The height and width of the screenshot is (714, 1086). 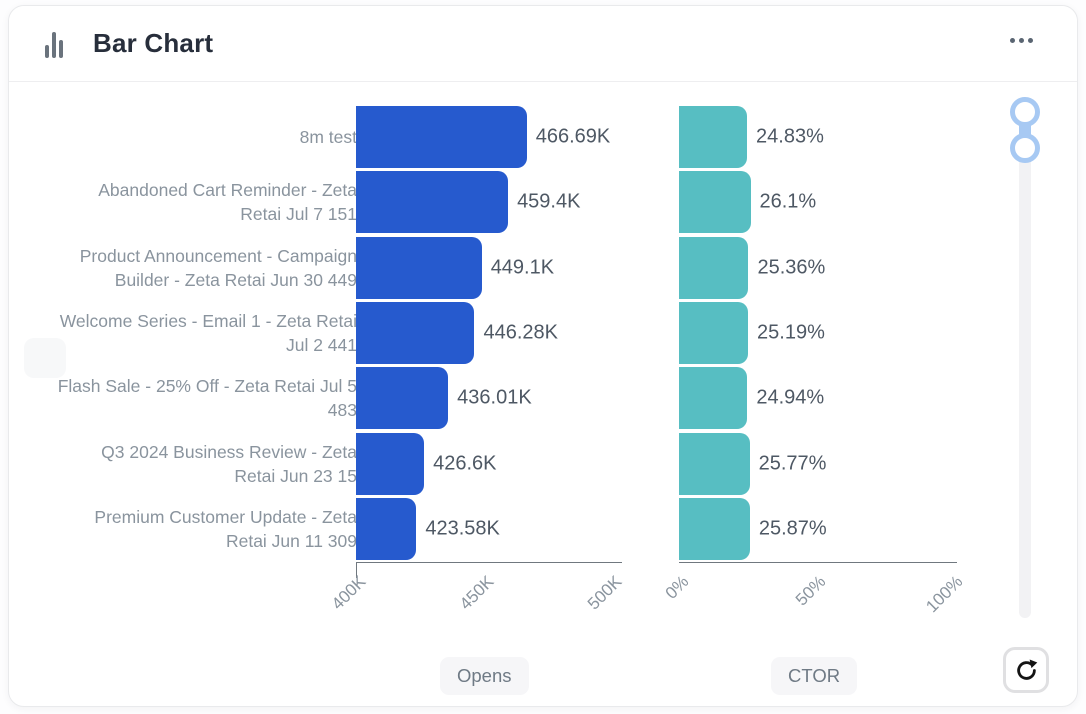 What do you see at coordinates (328, 137) in the screenshot?
I see `category-label: 8m test` at bounding box center [328, 137].